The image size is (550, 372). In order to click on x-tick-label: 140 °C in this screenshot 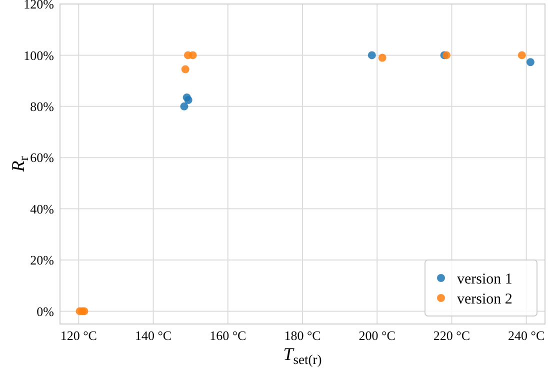, I will do `click(153, 335)`.